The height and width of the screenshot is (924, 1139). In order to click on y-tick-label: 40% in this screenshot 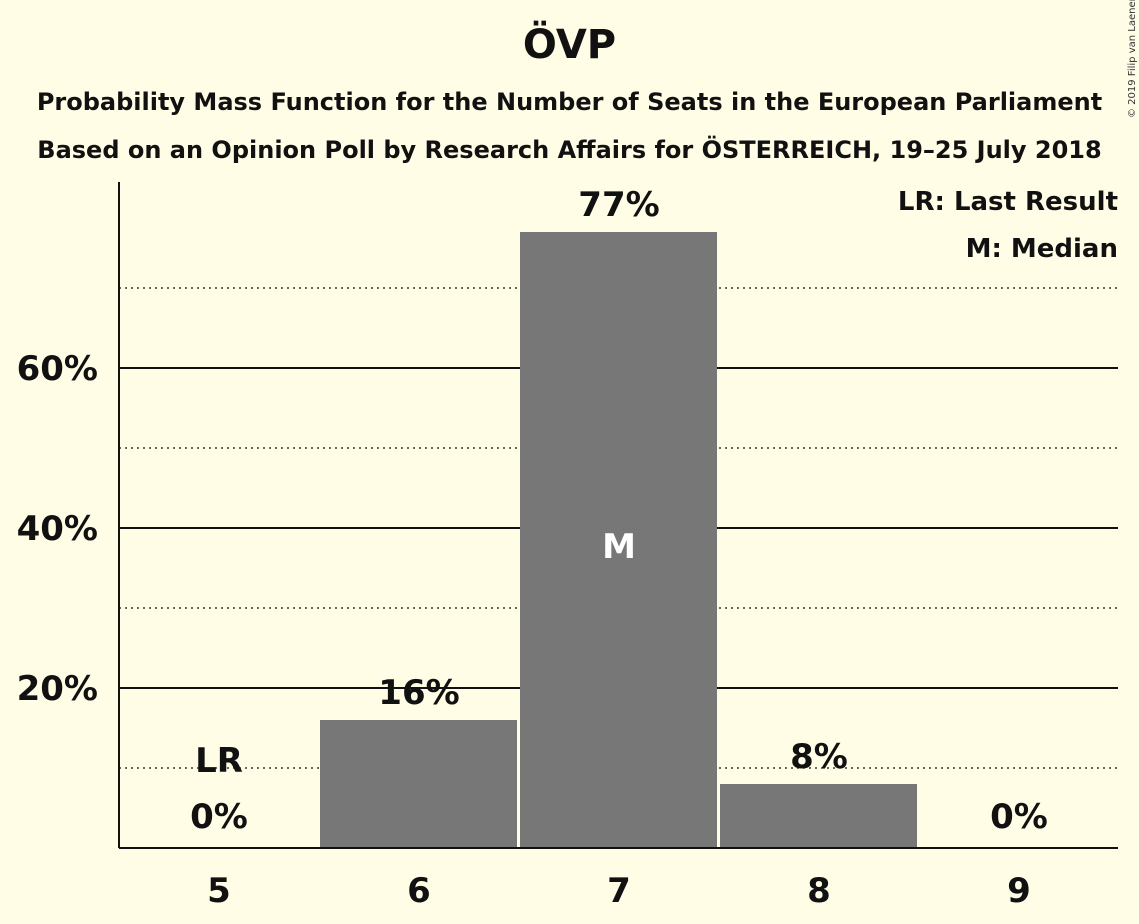, I will do `click(57, 529)`.